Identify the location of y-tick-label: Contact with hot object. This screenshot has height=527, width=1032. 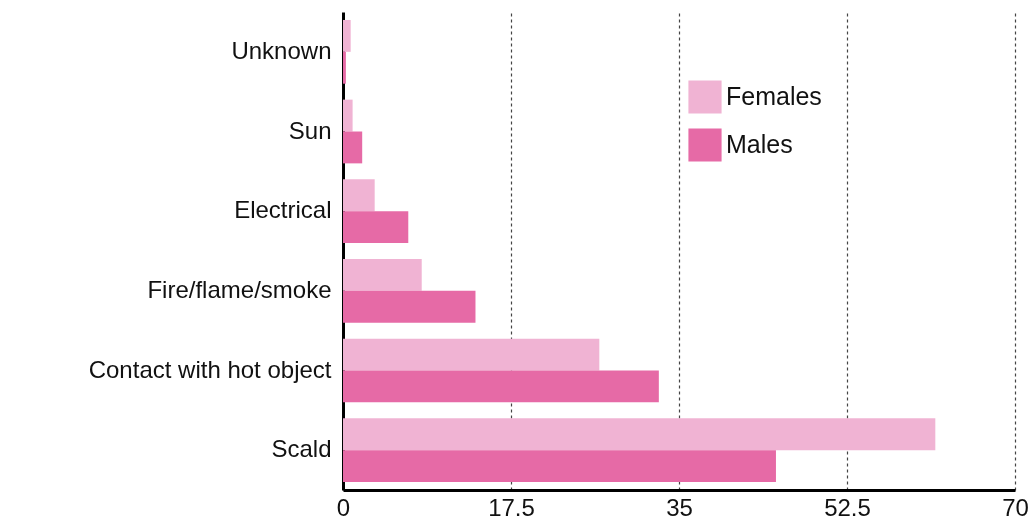
(210, 369).